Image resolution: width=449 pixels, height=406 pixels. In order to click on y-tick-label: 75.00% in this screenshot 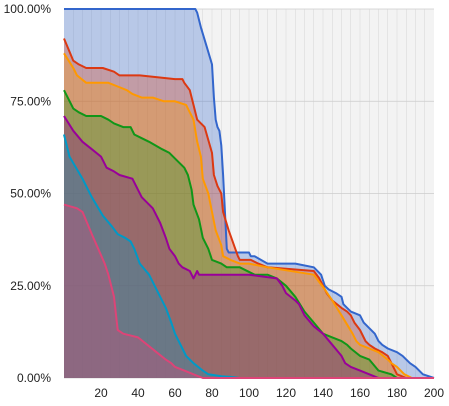, I will do `click(30, 101)`.